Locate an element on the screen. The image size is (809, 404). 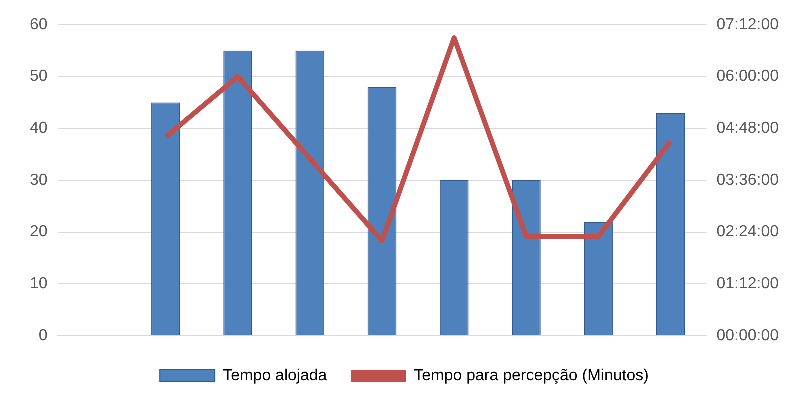
y2-tick-label: 04:48:00 is located at coordinates (748, 129).